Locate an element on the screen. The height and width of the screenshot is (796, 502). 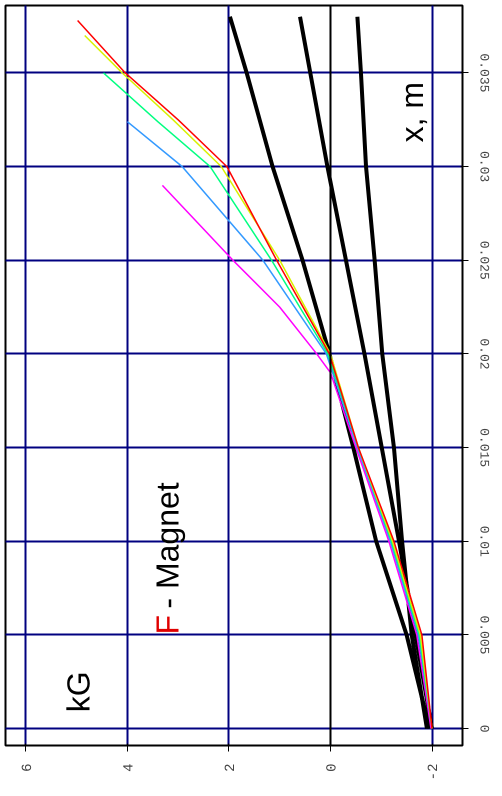
y-axis-title: x, m is located at coordinates (412, 112).